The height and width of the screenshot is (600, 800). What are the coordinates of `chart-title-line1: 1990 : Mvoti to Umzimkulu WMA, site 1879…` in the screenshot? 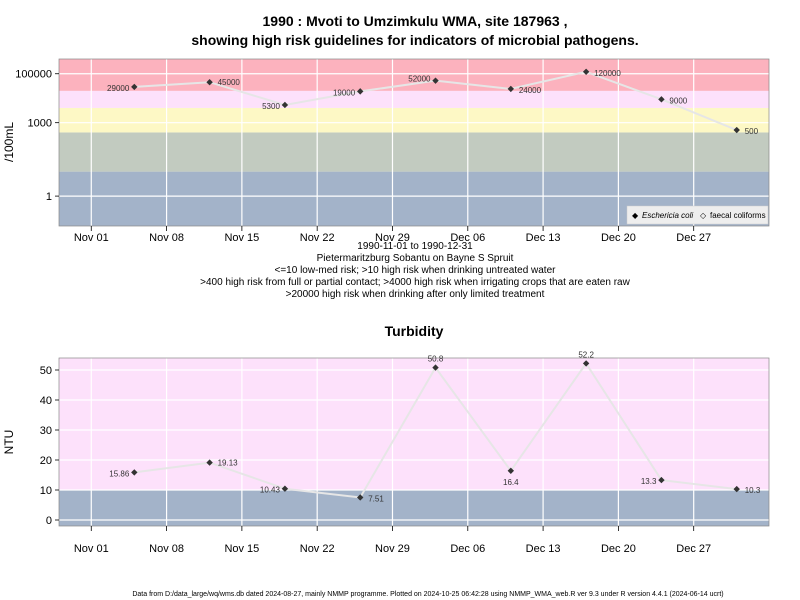 It's located at (415, 21).